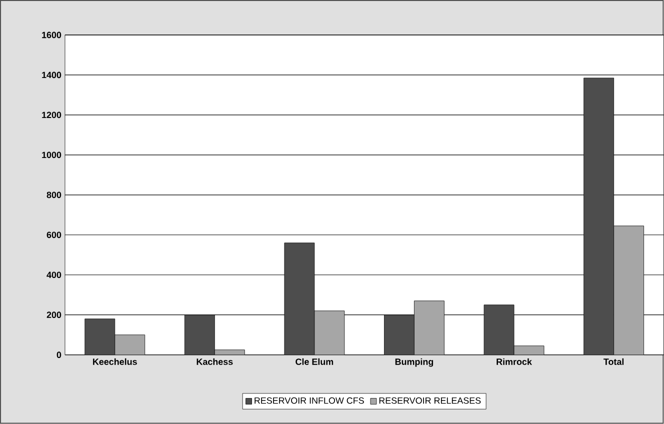 This screenshot has height=424, width=664. What do you see at coordinates (214, 362) in the screenshot?
I see `x-tick-label: Kachess` at bounding box center [214, 362].